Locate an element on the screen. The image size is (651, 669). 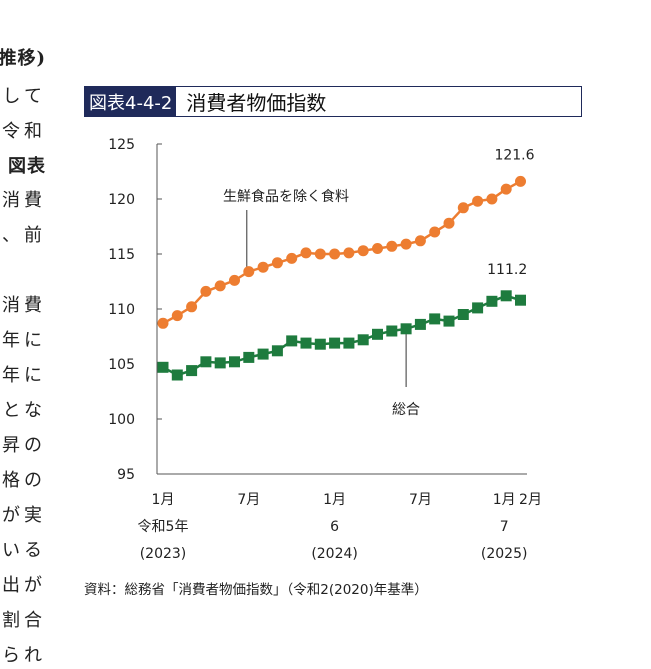
x-tick-label: (2023) is located at coordinates (163, 554).